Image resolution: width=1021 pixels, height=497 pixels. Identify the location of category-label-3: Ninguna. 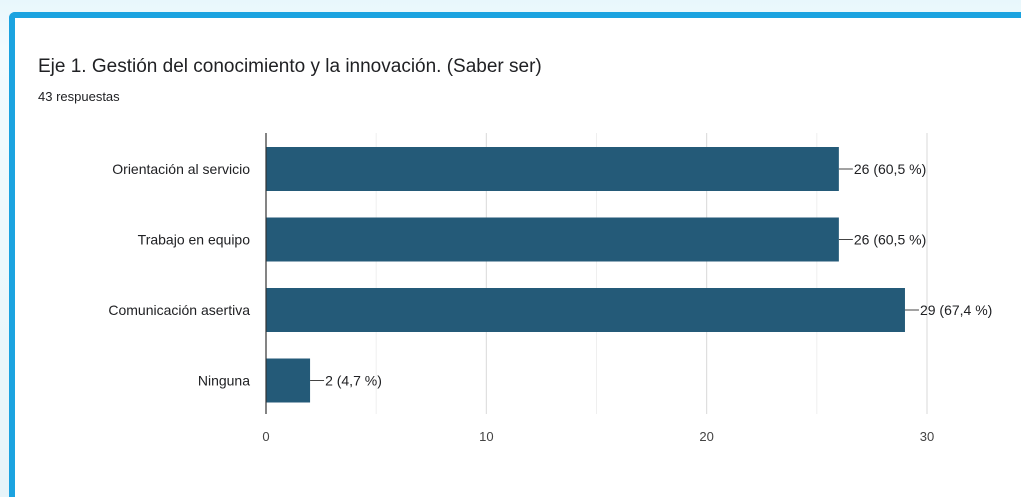
(224, 381).